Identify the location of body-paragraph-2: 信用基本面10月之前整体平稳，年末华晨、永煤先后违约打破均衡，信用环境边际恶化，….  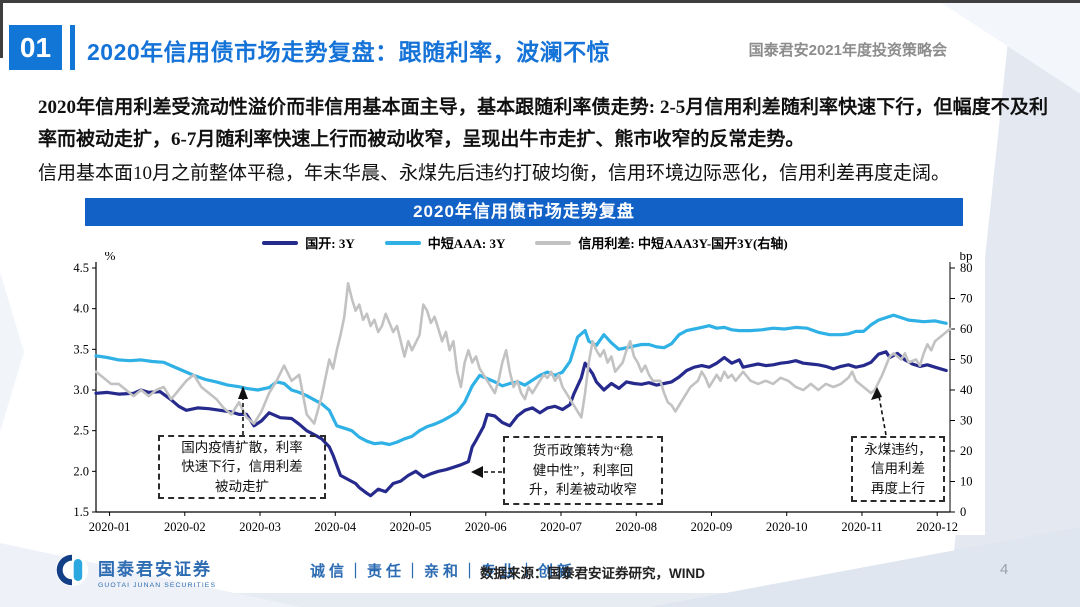
(494, 173).